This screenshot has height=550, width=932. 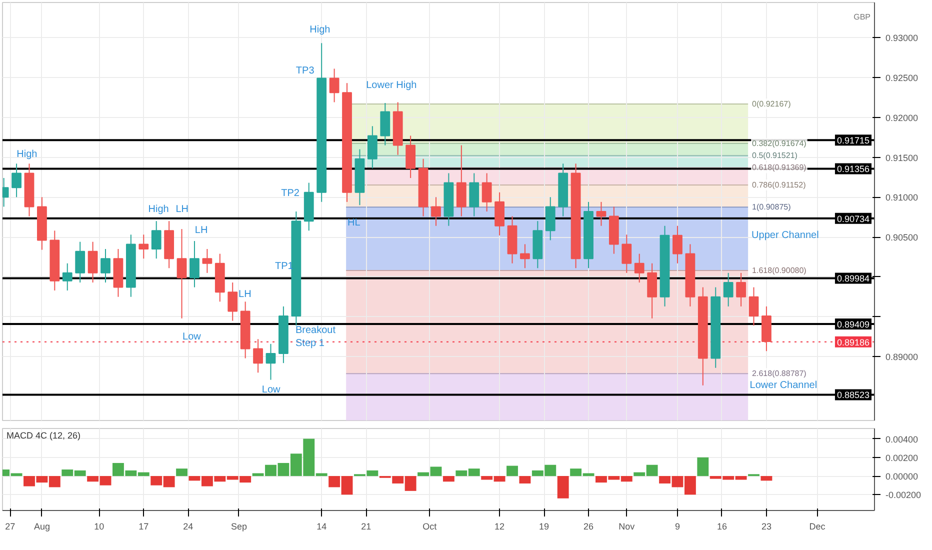 I want to click on x-tick-label: 12, so click(x=499, y=527).